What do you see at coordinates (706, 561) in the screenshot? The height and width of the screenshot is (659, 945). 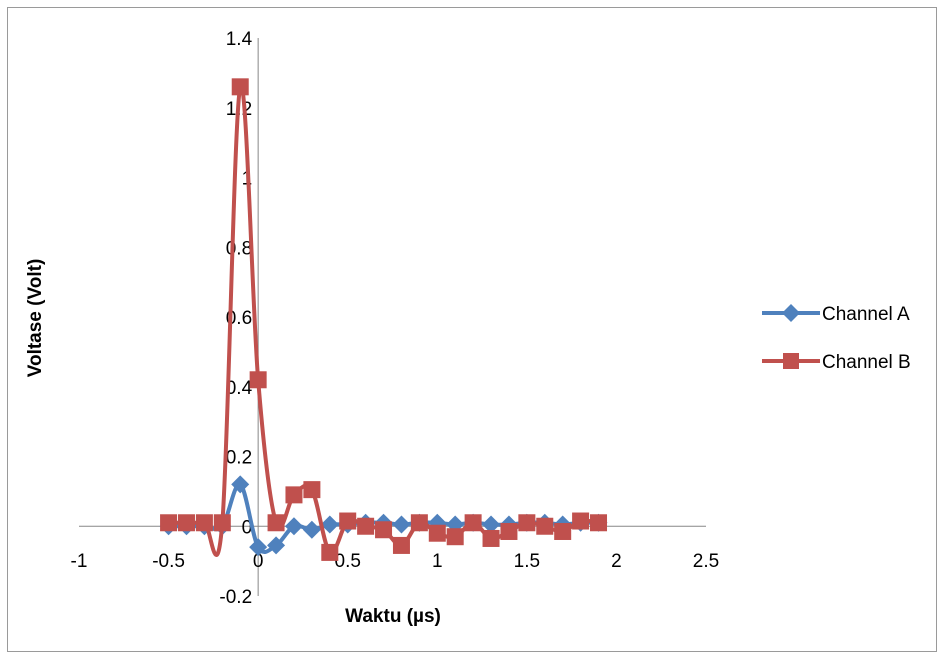 I see `x-tick-label: 2.5` at bounding box center [706, 561].